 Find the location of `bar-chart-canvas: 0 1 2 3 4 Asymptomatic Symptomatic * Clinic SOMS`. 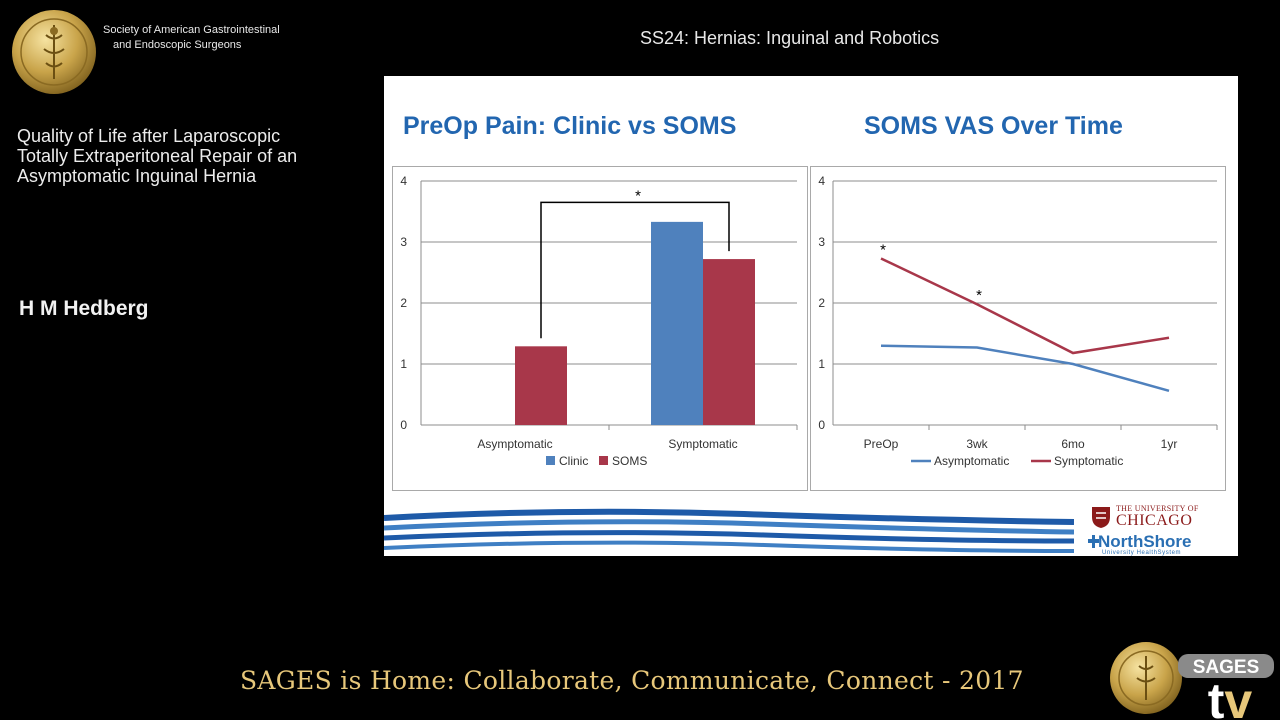

bar-chart-canvas: 0 1 2 3 4 Asymptomatic Symptomatic * Clinic SOMS is located at coordinates (599, 321).